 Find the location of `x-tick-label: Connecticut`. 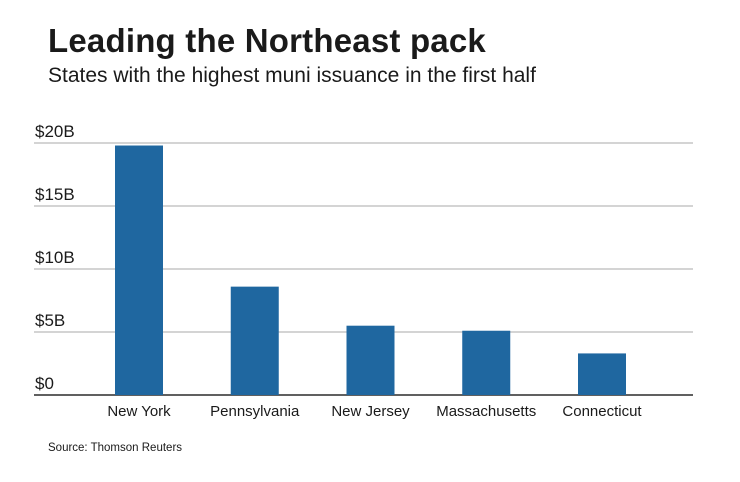

x-tick-label: Connecticut is located at coordinates (602, 411).